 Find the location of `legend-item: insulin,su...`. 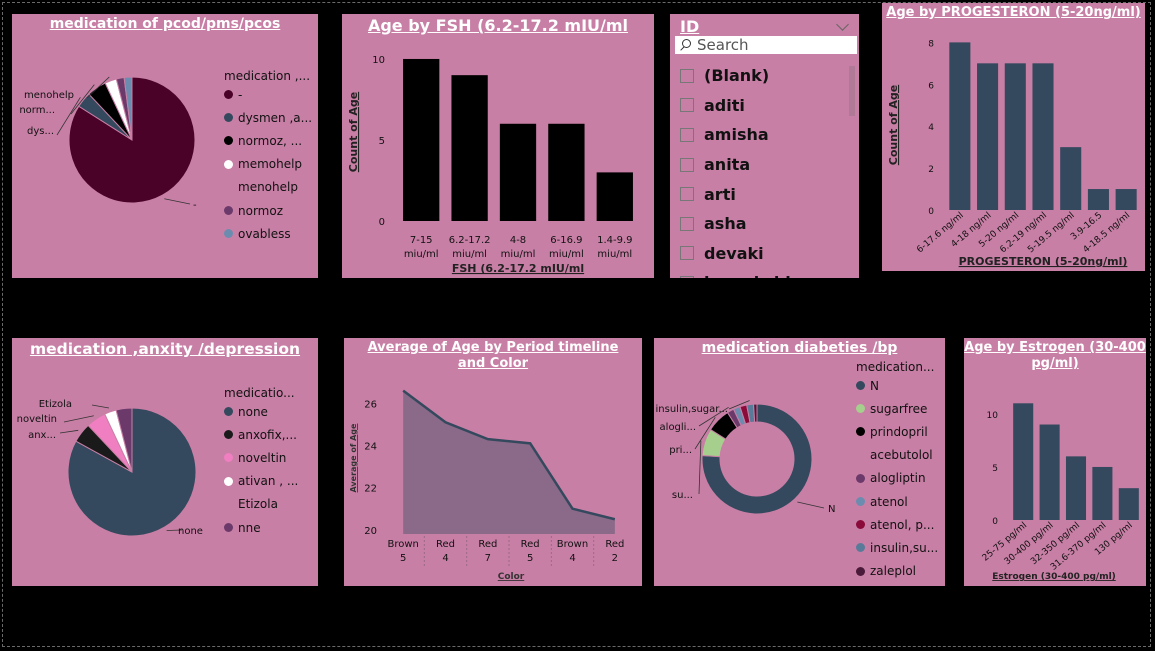

legend-item: insulin,su... is located at coordinates (897, 547).